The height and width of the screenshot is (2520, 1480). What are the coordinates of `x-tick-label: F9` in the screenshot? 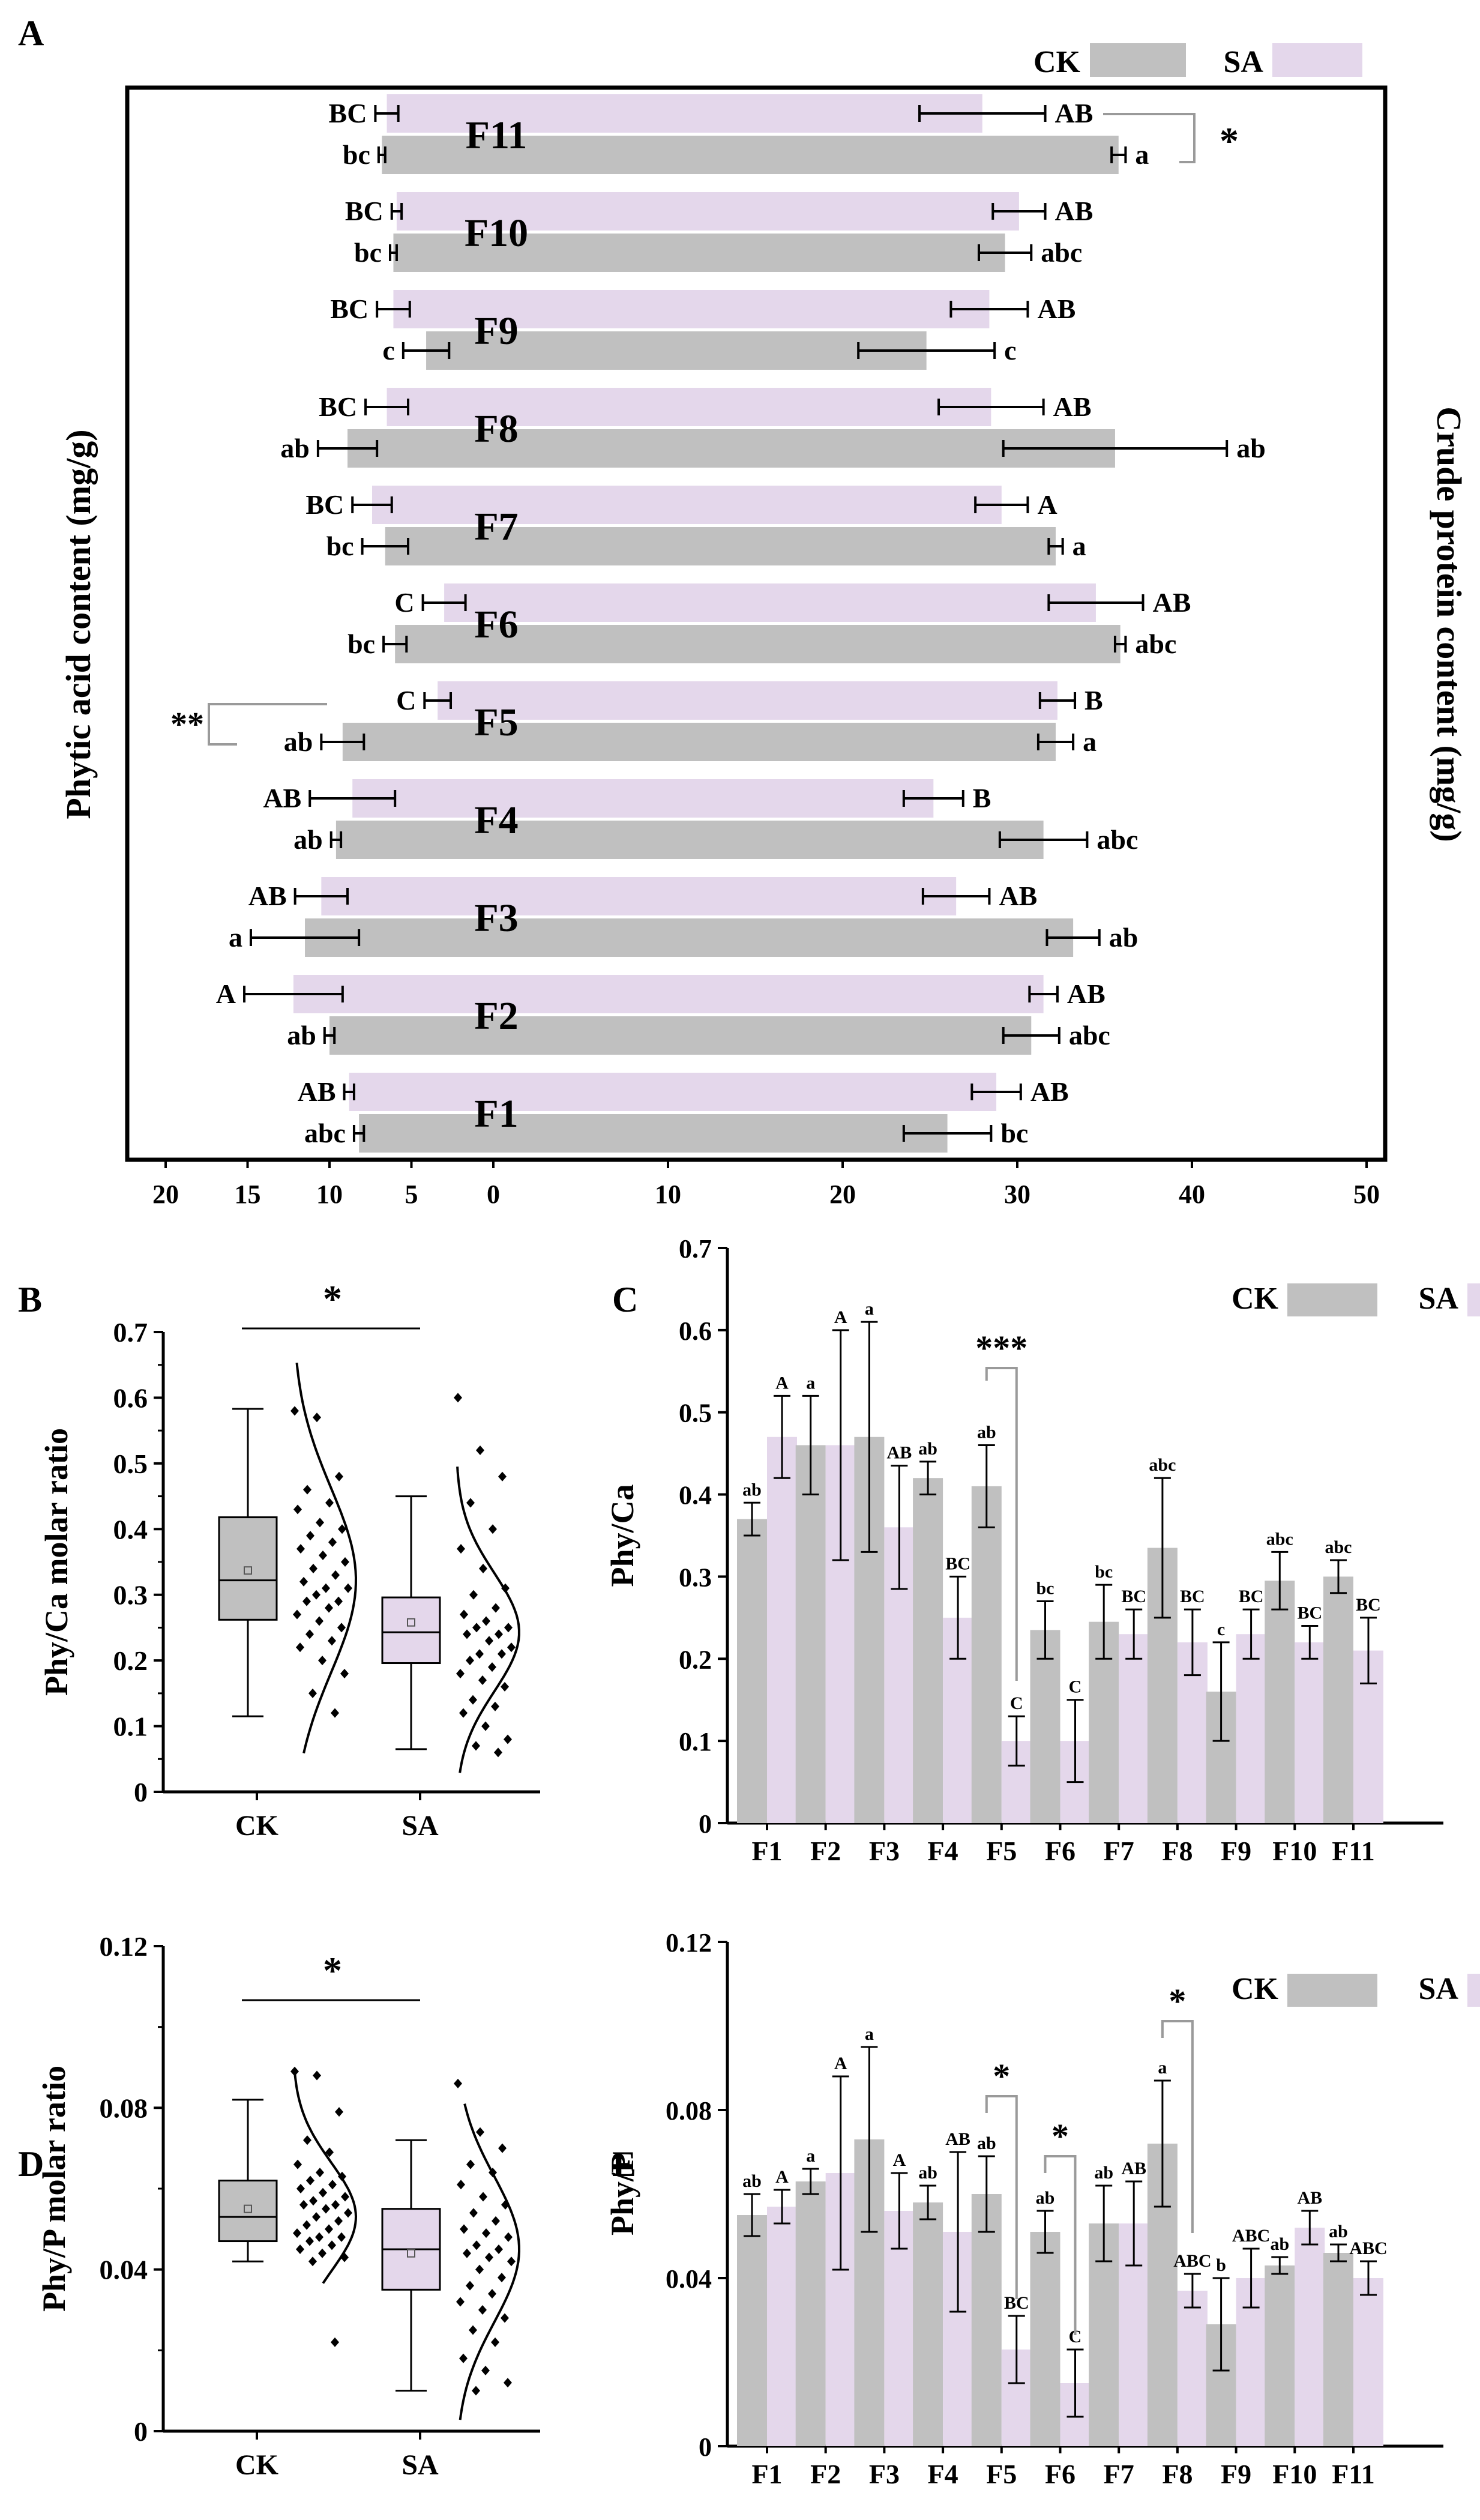 It's located at (1236, 1851).